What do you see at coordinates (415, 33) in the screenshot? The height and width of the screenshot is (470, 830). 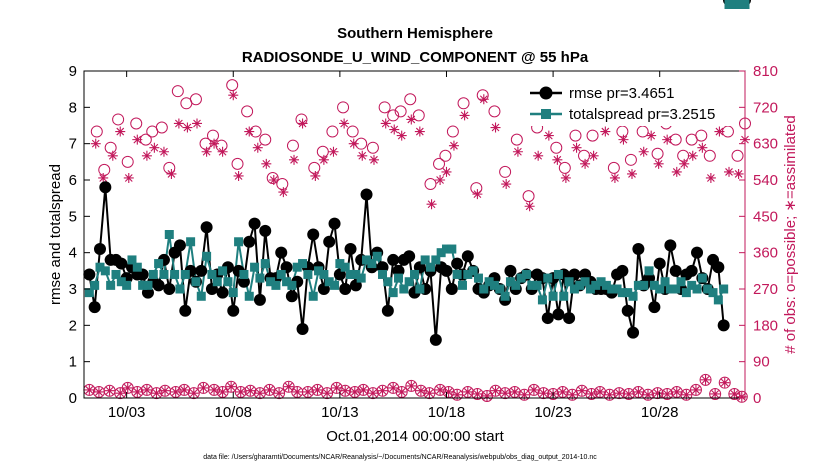 I see `chart-title: Southern Hemisphere` at bounding box center [415, 33].